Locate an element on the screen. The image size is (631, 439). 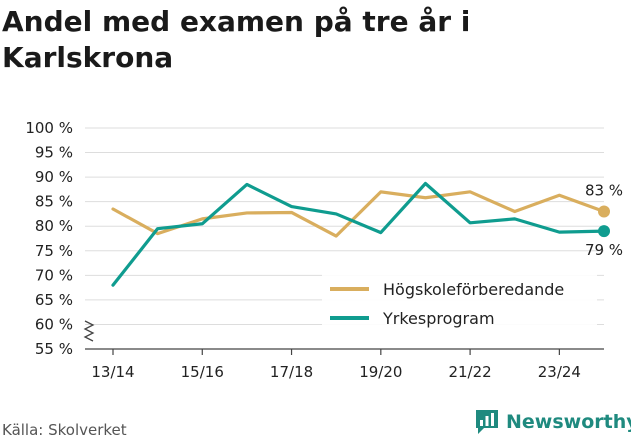
data-label: 79 % is located at coordinates (604, 250).